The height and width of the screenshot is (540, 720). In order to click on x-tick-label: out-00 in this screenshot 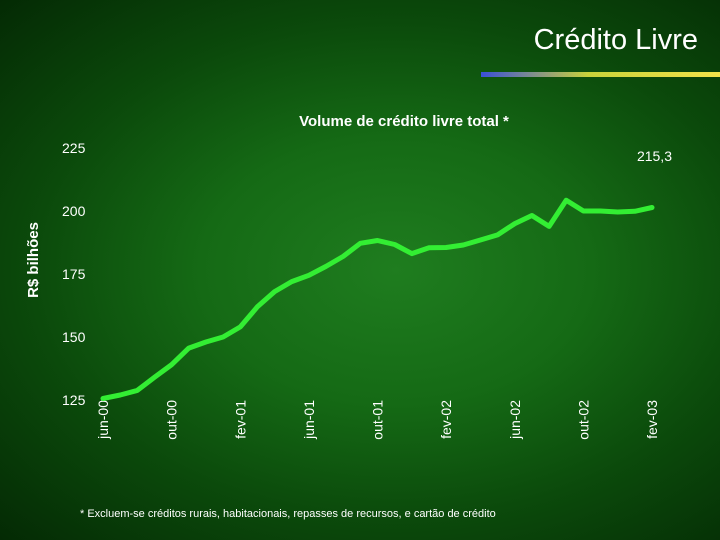, I will do `click(172, 420)`.